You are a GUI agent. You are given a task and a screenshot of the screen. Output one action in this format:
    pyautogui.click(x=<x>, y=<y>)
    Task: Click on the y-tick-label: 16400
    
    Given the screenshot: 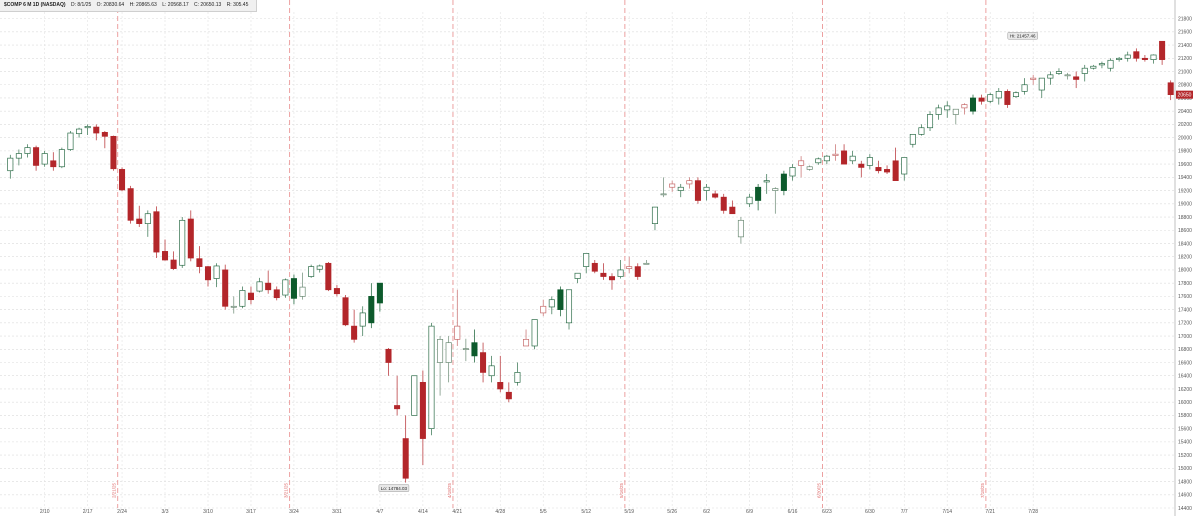 What is the action you would take?
    pyautogui.click(x=1185, y=377)
    